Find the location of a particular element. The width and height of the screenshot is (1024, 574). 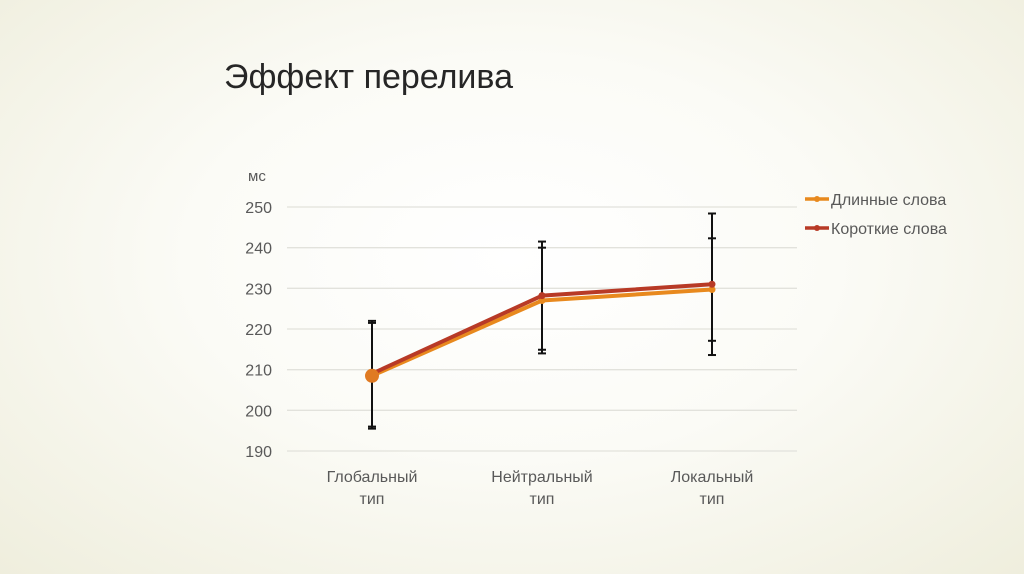

highlighted-point is located at coordinates (372, 375).